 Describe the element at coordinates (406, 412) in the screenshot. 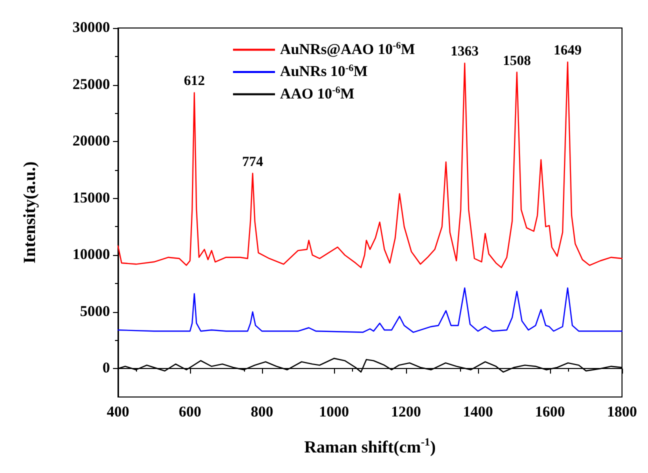

I see `x-tick-label: 1200` at that location.